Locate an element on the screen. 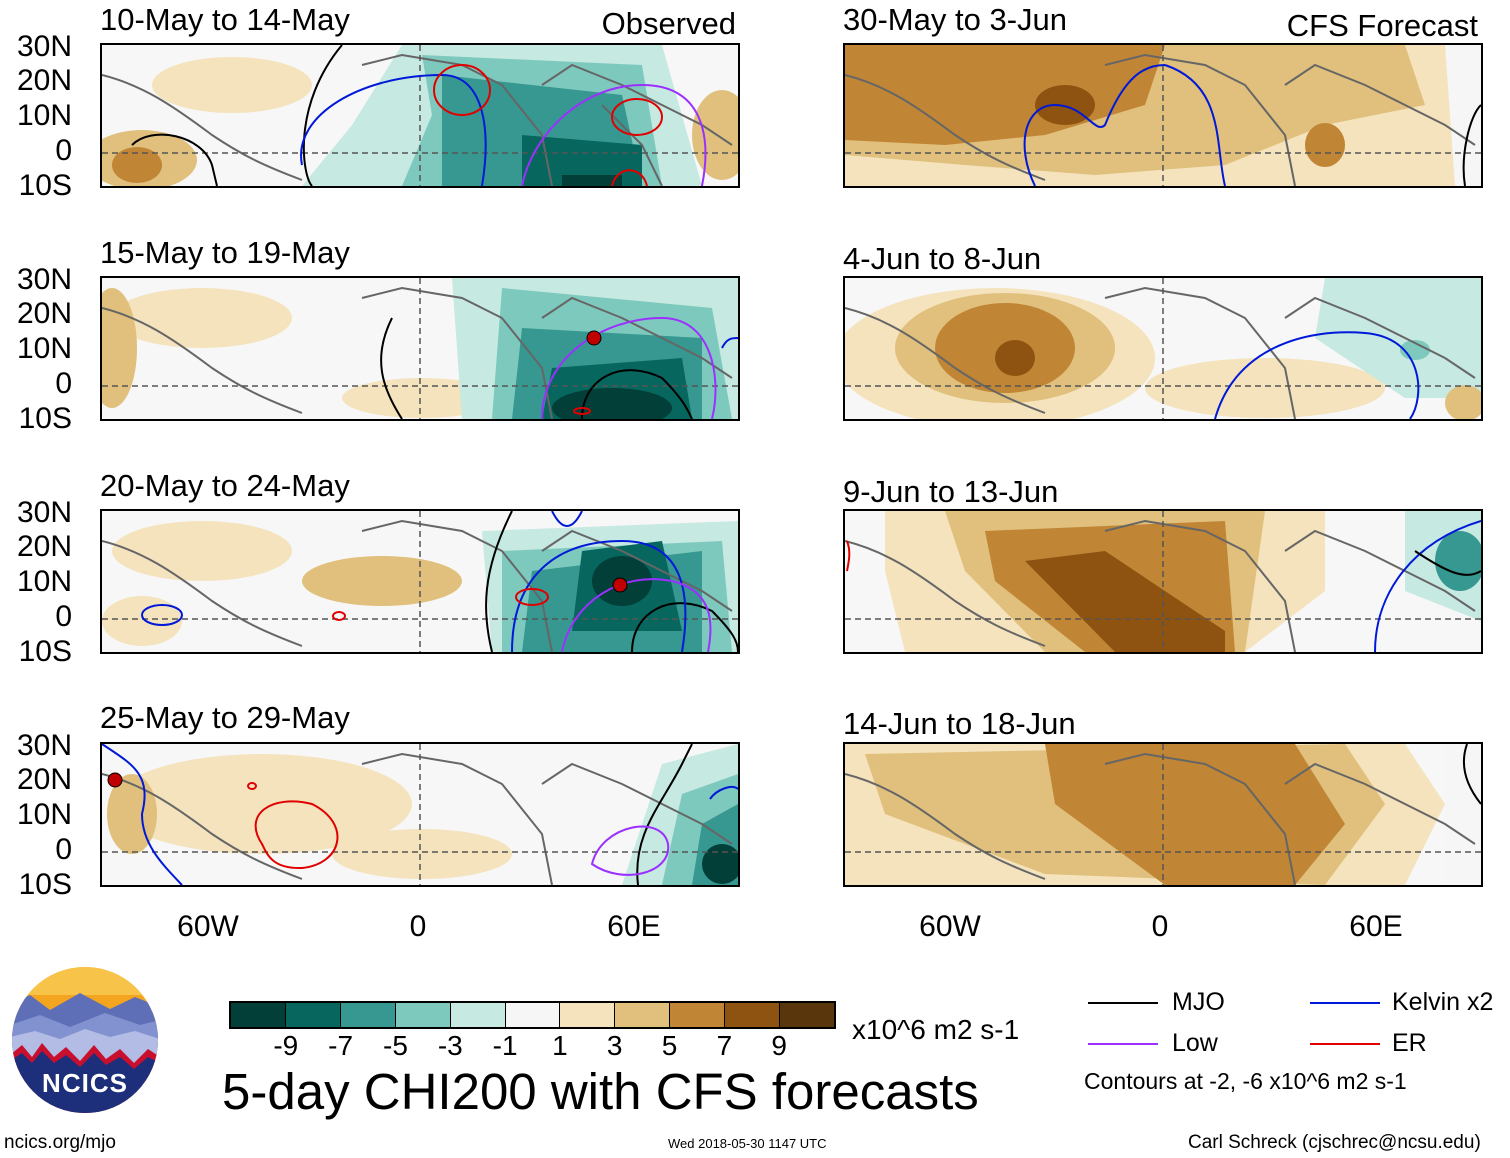 The height and width of the screenshot is (1158, 1510). colorbar-tick-label: -7 is located at coordinates (341, 1045).